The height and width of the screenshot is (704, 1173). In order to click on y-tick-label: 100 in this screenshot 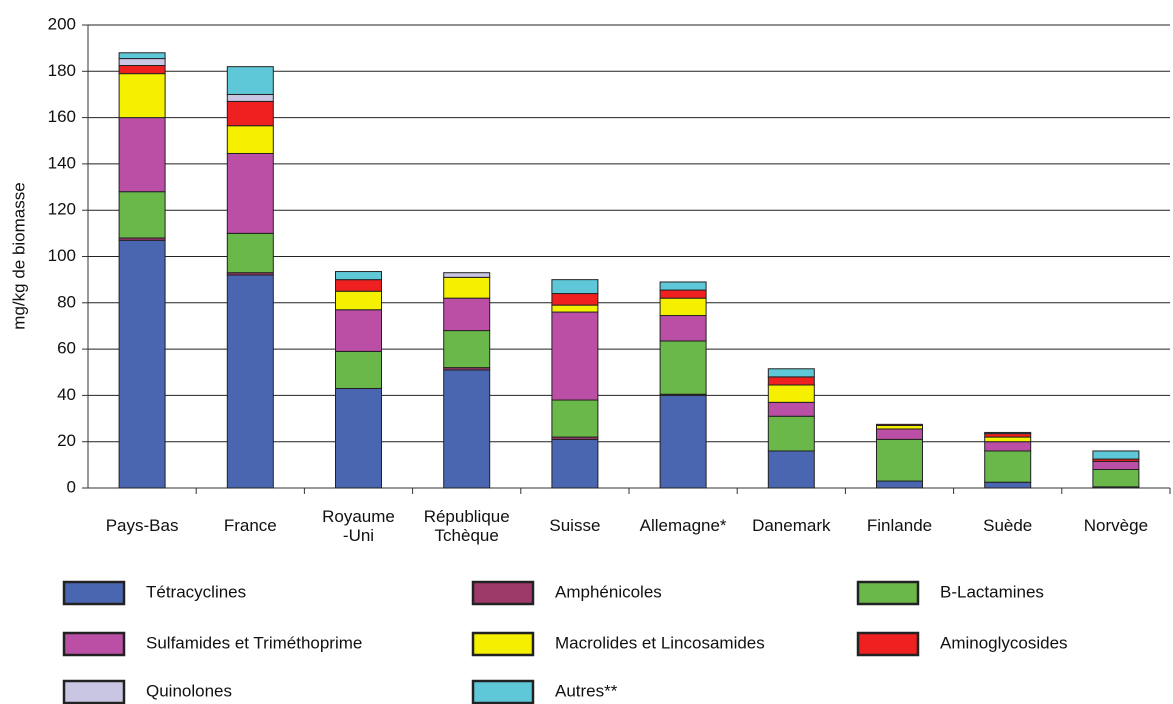, I will do `click(62, 255)`.